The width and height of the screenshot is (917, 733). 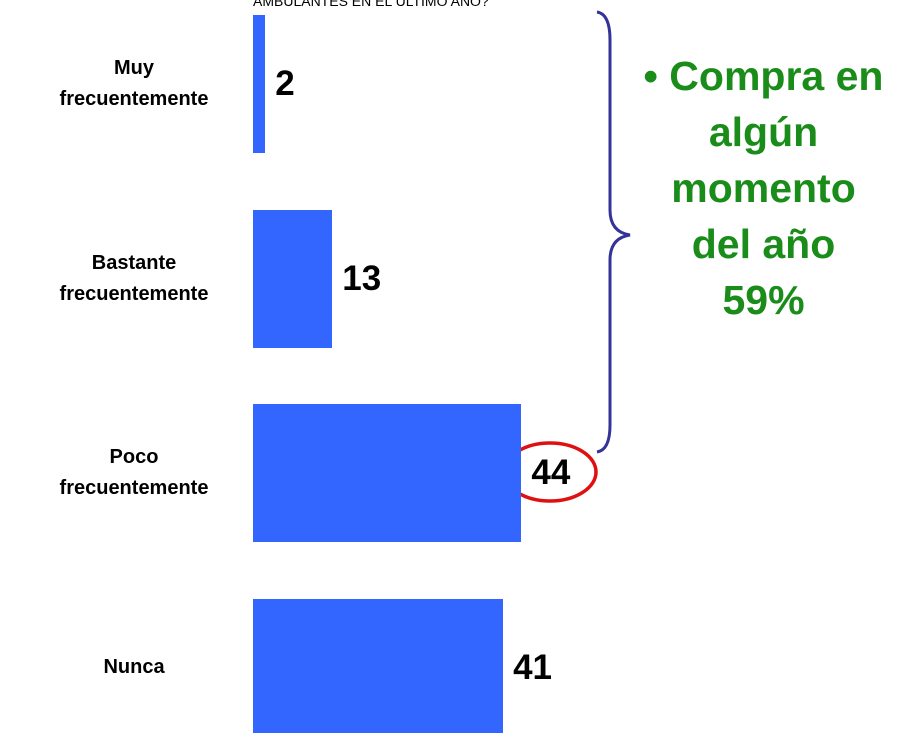 I want to click on brace, so click(x=613, y=232).